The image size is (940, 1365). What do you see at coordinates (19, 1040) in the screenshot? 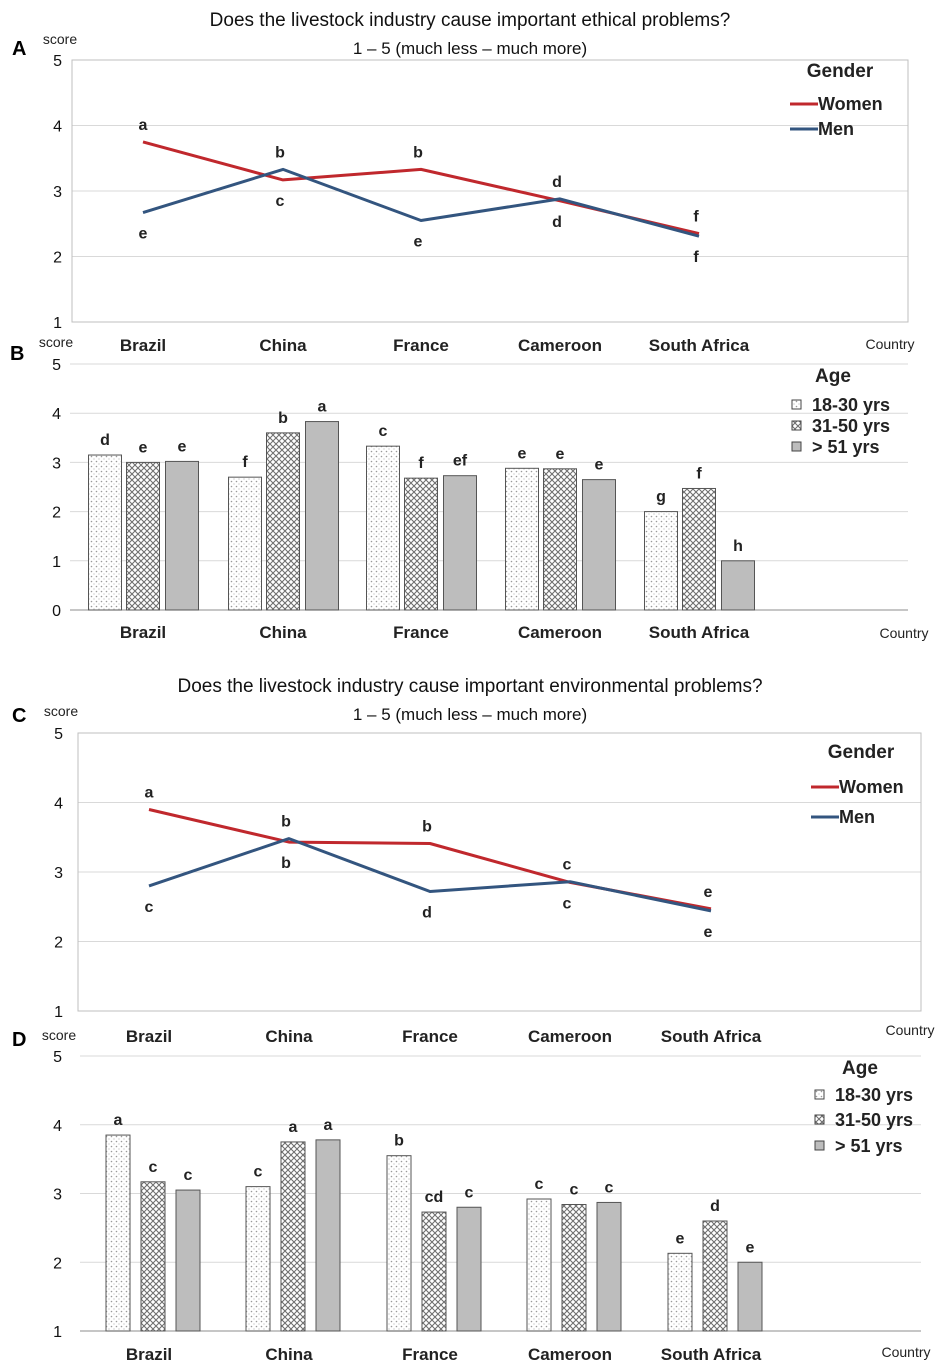
I see `panel-letter: D` at bounding box center [19, 1040].